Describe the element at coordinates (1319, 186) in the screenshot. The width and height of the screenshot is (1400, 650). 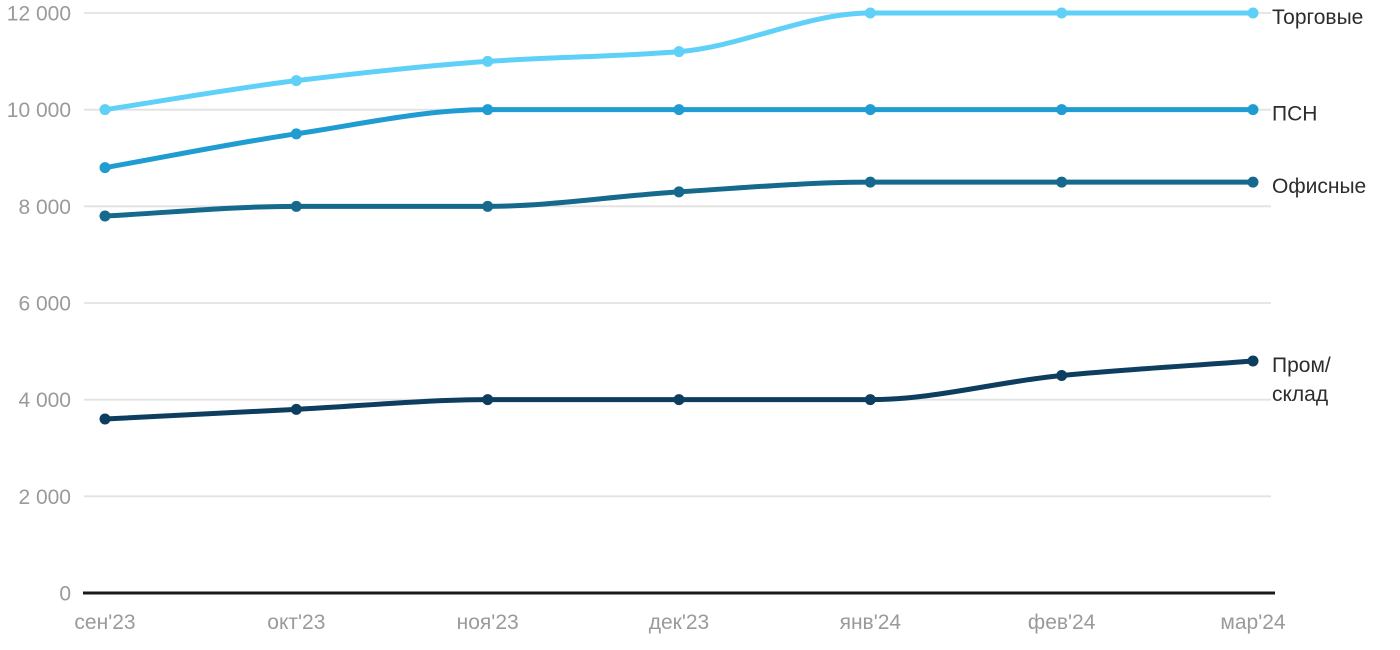
I see `legend-label: Офисные` at that location.